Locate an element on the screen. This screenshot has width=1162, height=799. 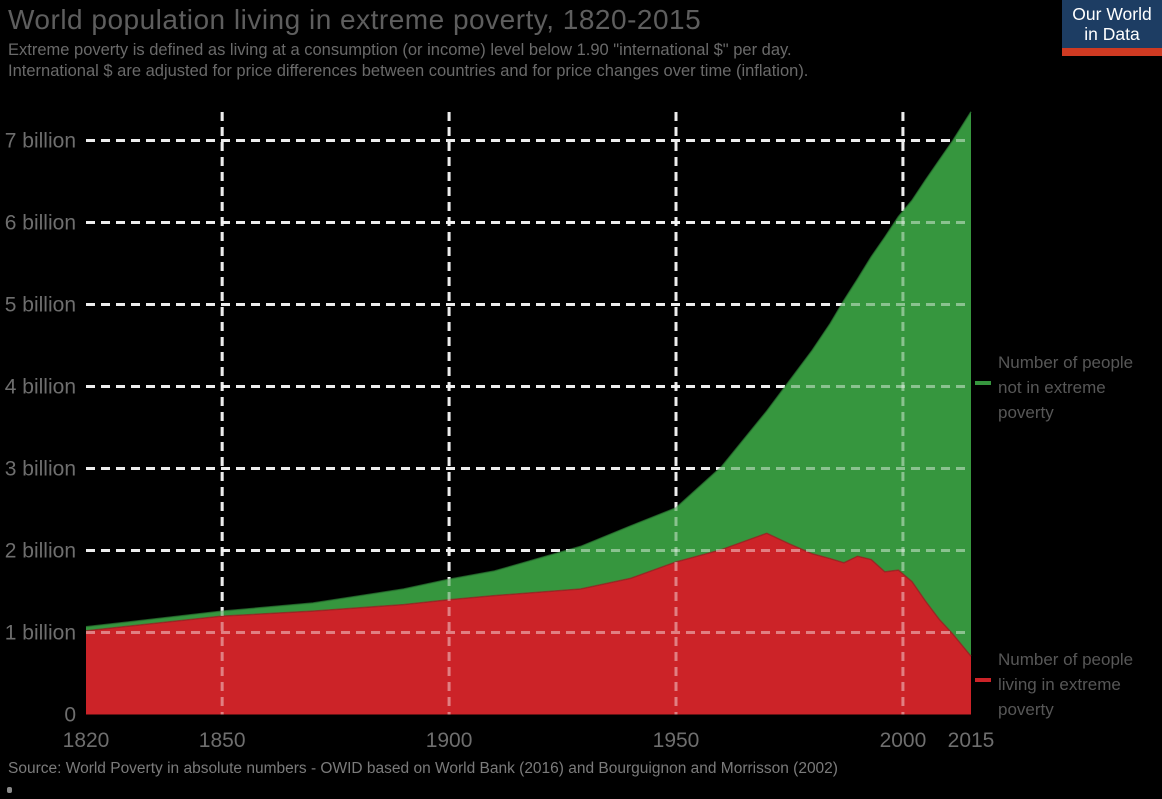
owid-logo-box: Our World in Data is located at coordinates (1112, 24).